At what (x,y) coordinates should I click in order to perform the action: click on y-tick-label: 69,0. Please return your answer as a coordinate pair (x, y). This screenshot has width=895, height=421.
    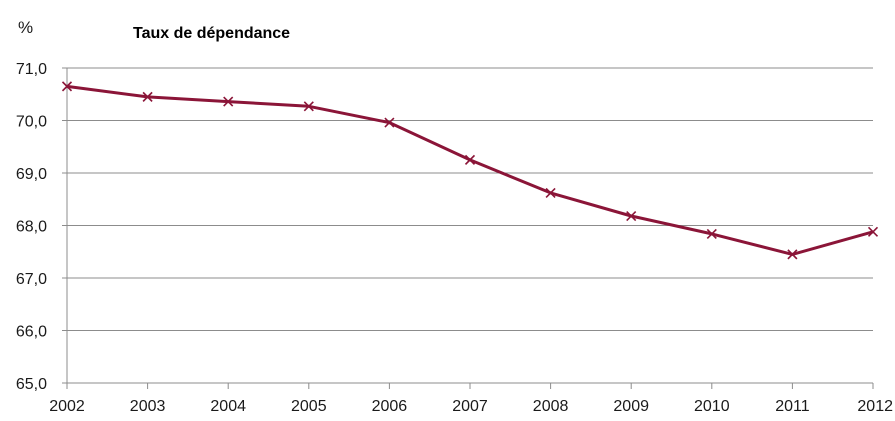
    Looking at the image, I should click on (31, 174).